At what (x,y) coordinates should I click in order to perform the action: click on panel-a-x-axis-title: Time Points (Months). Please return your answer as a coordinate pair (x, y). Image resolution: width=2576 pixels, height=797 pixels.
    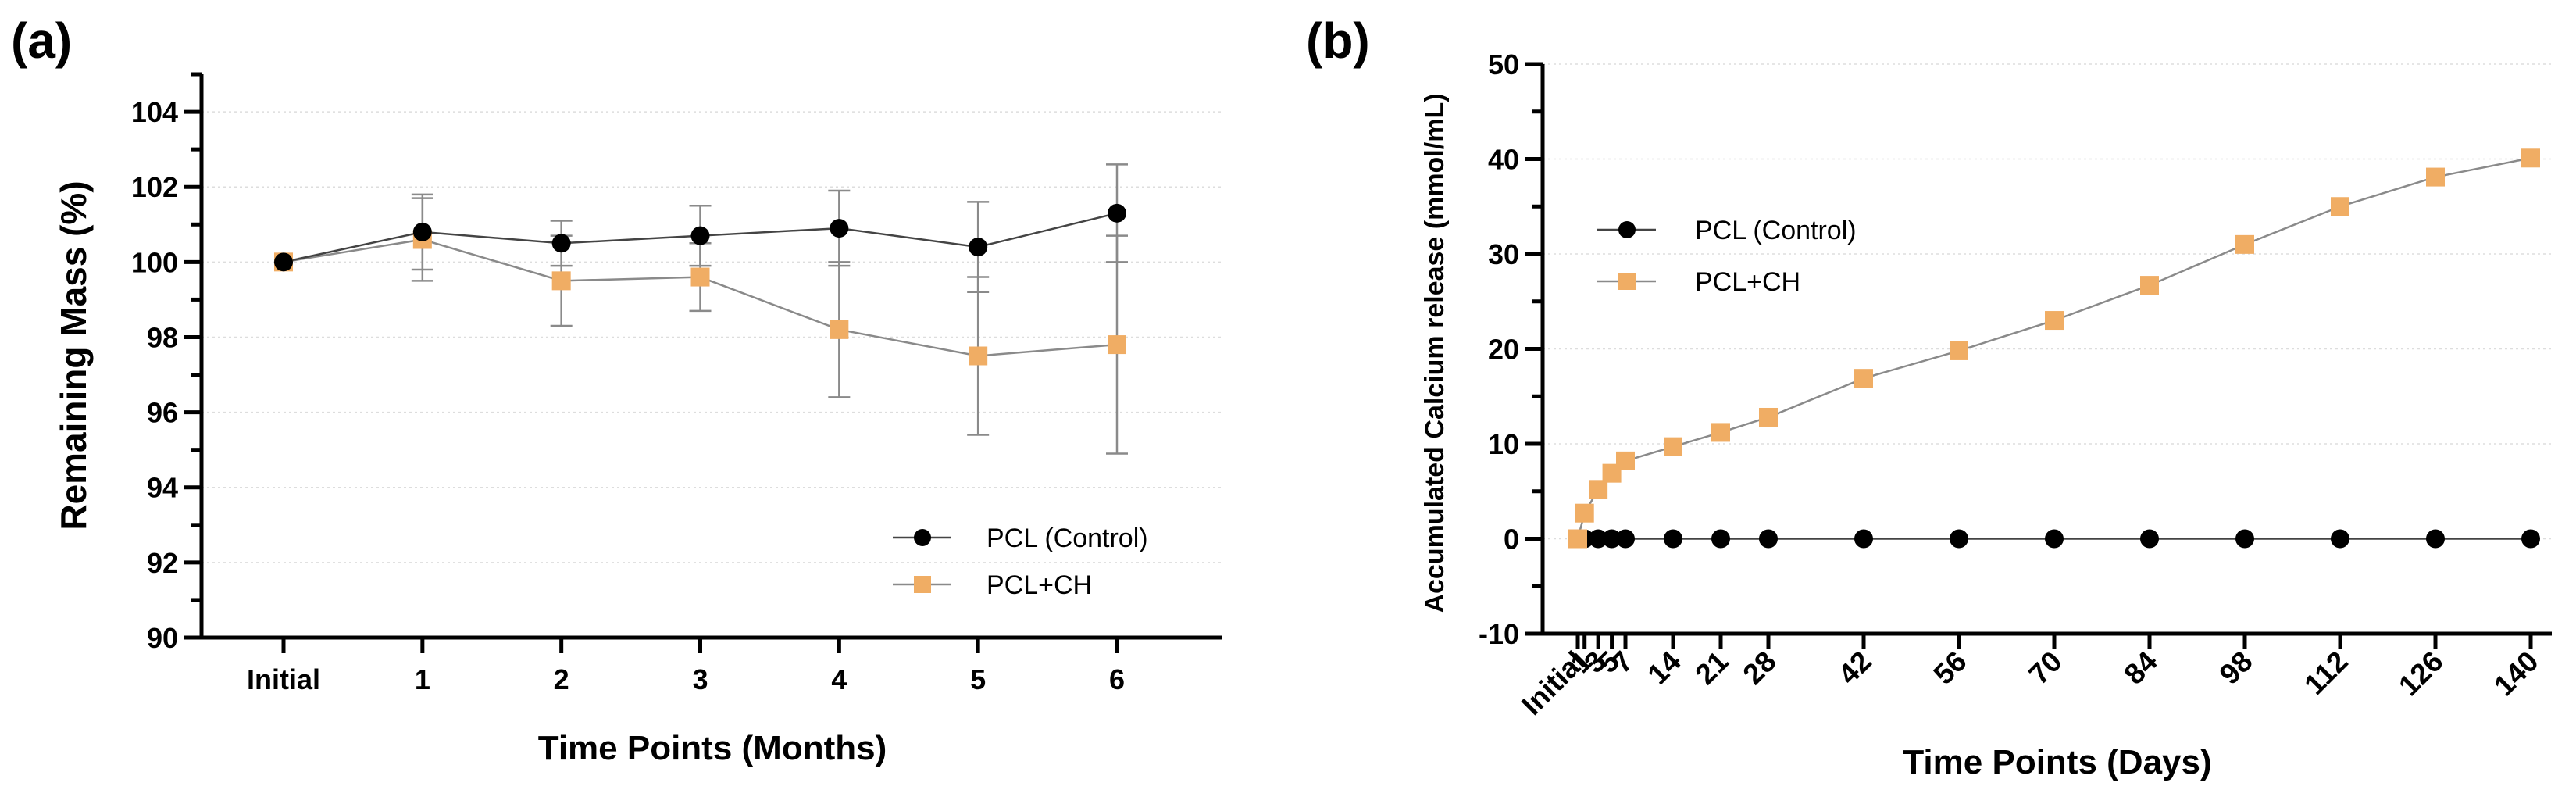
    Looking at the image, I should click on (712, 748).